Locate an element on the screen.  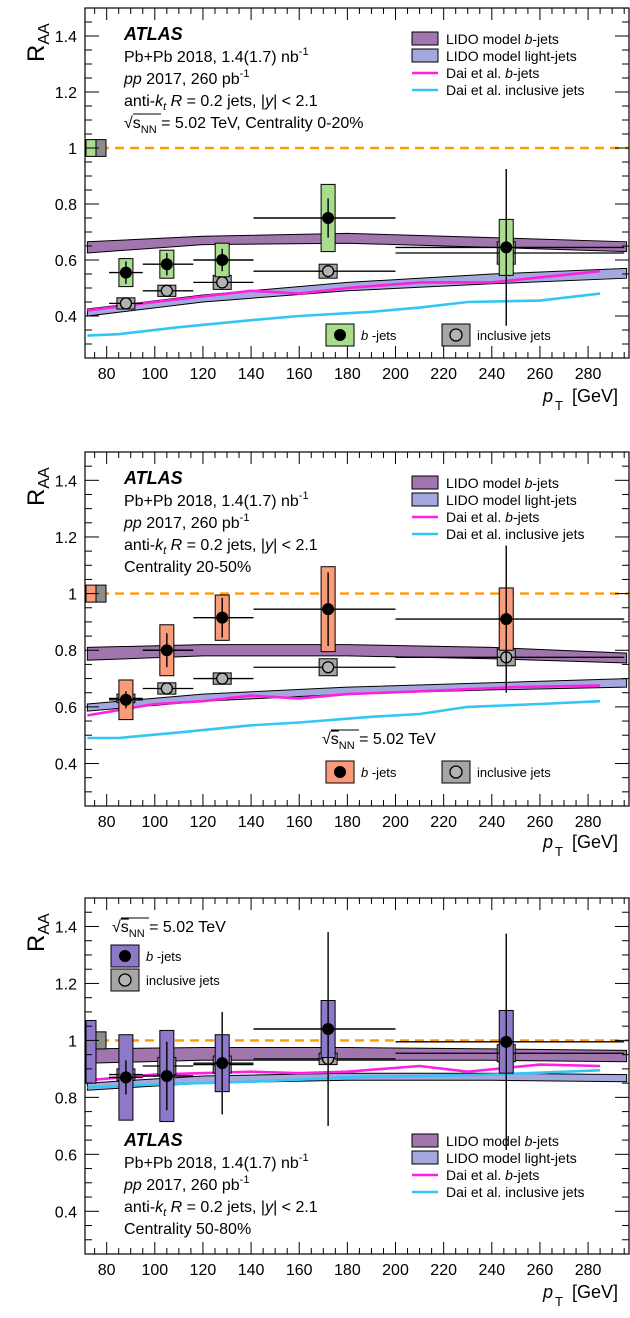
lido-light-band is located at coordinates (357, 292).